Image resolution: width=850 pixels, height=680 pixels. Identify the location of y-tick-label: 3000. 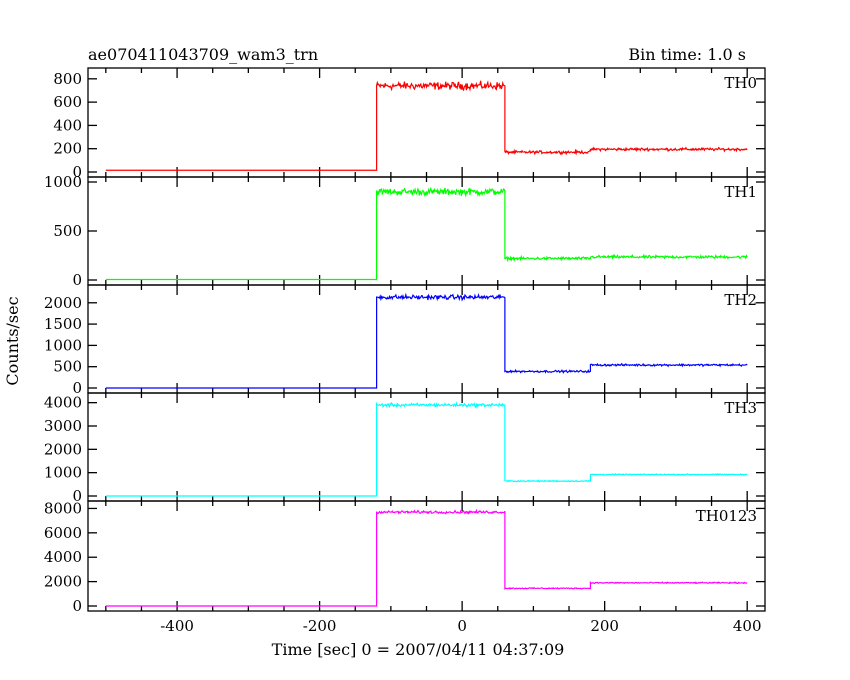
(63, 426).